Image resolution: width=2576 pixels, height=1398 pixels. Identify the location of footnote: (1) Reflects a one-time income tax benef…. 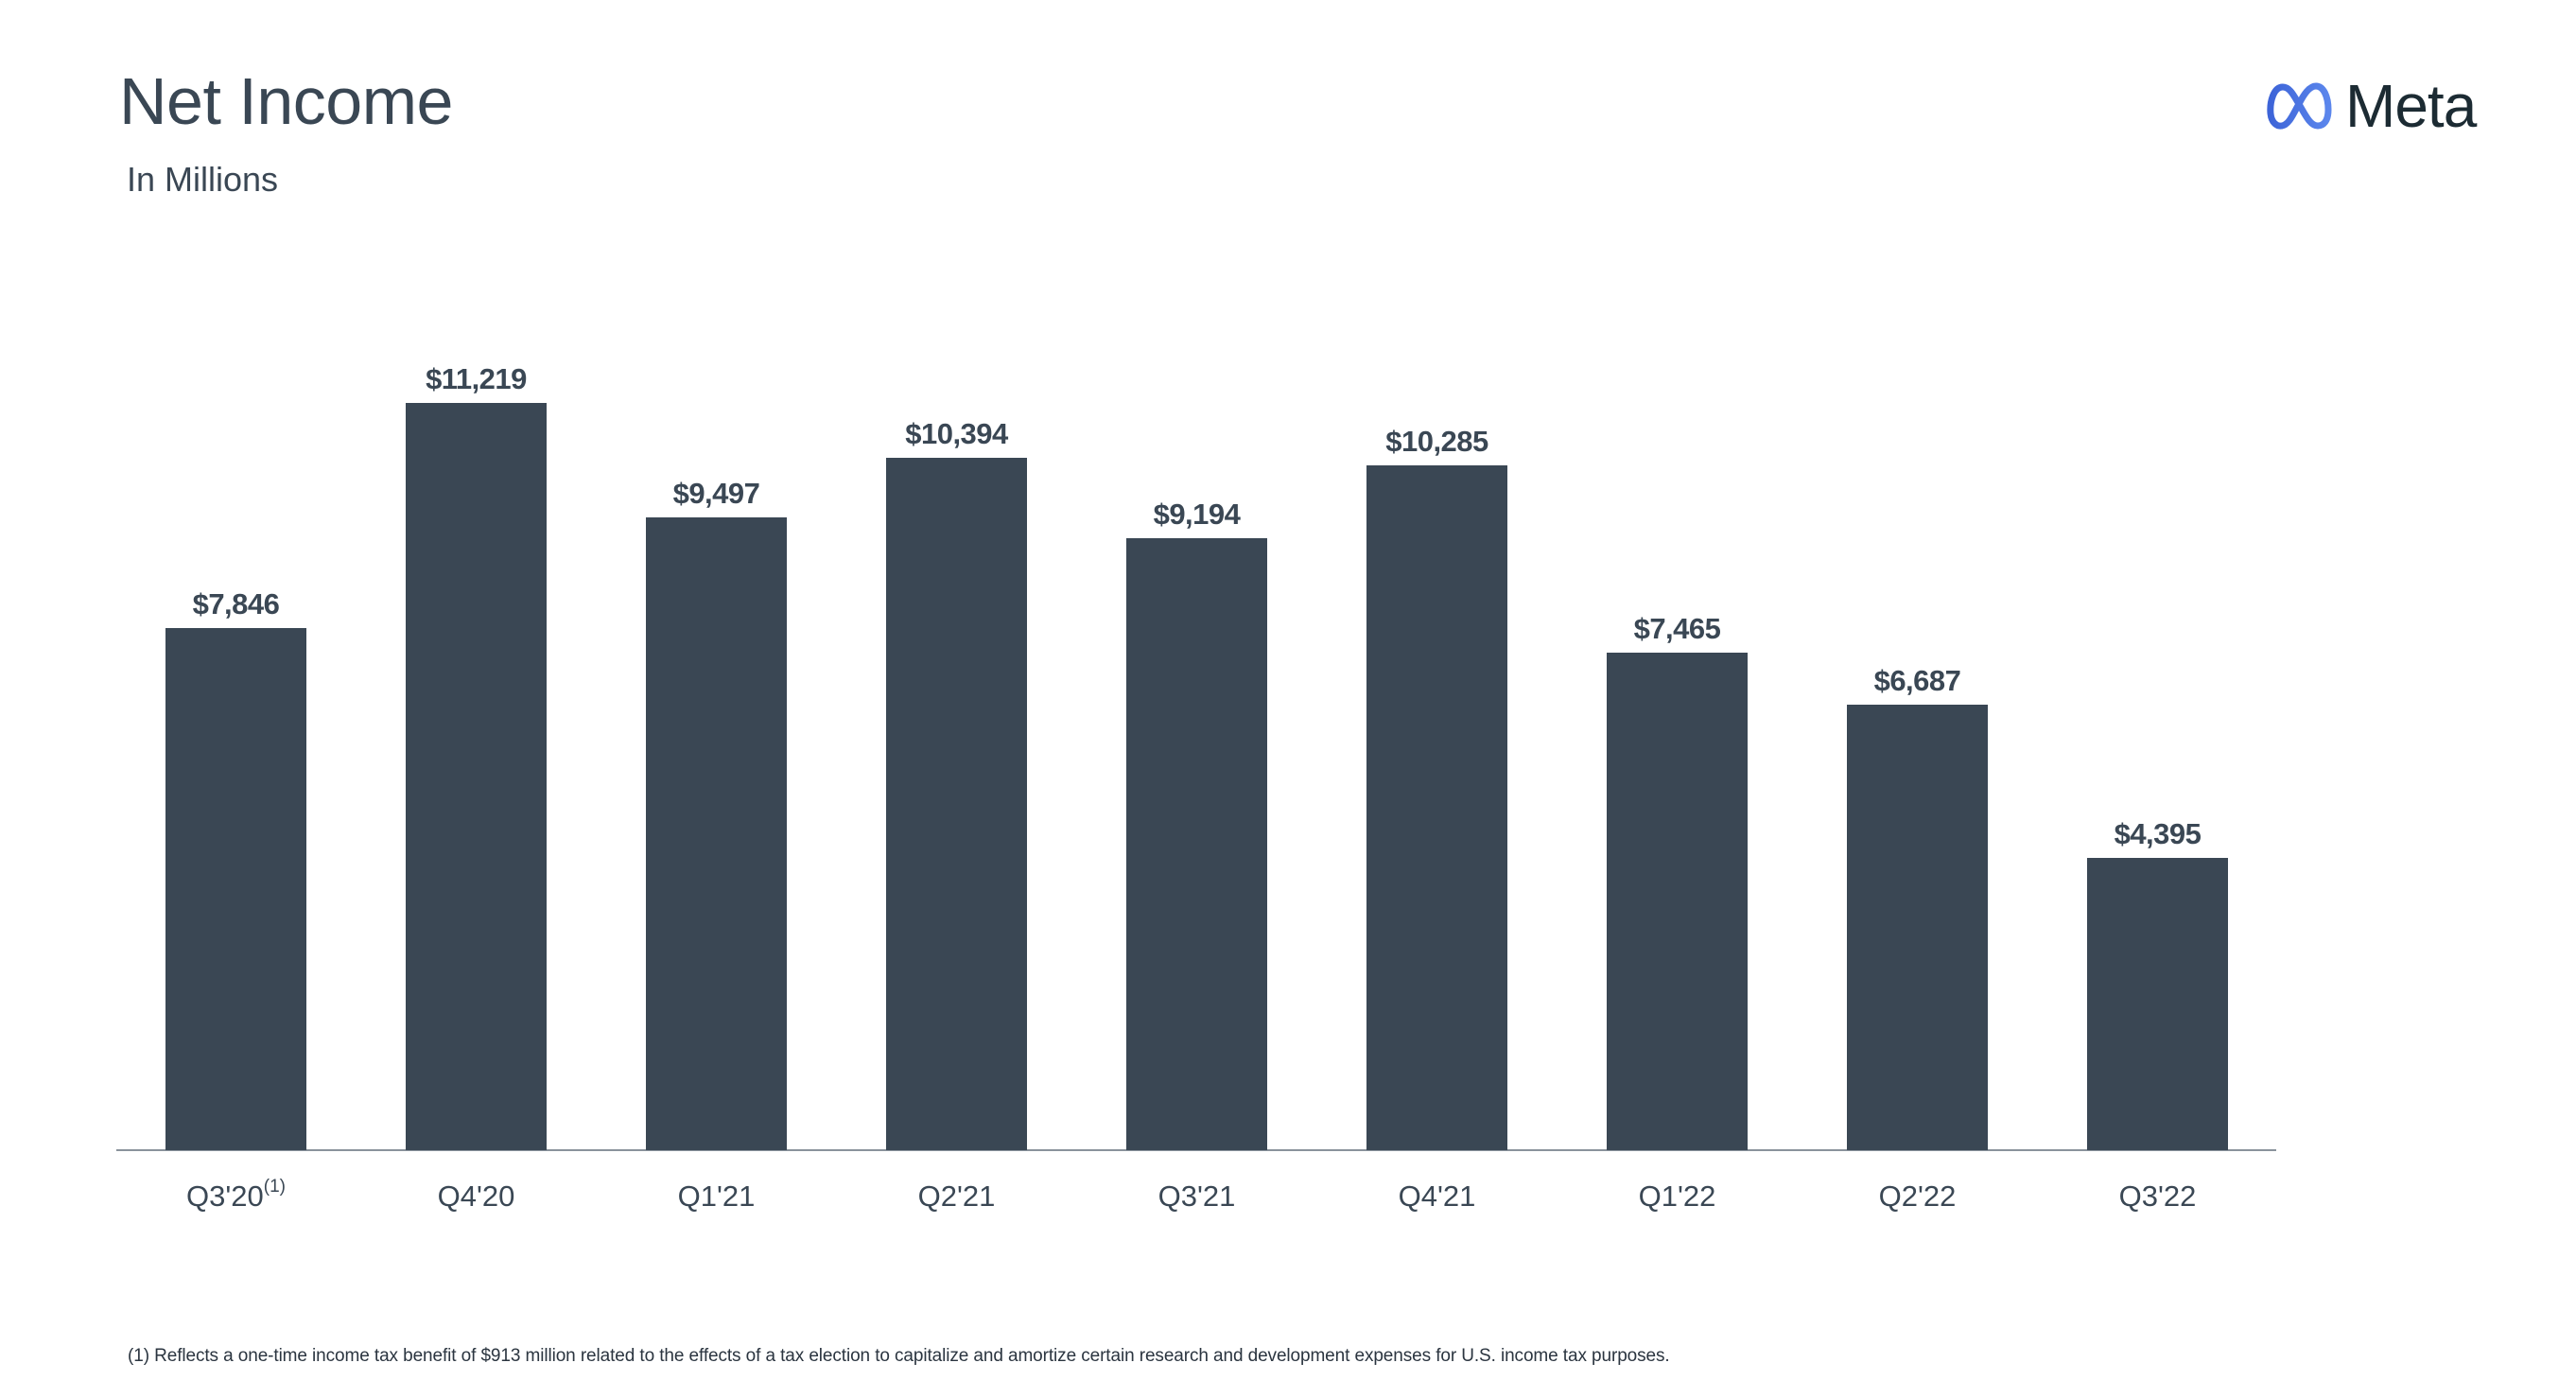
(899, 1356).